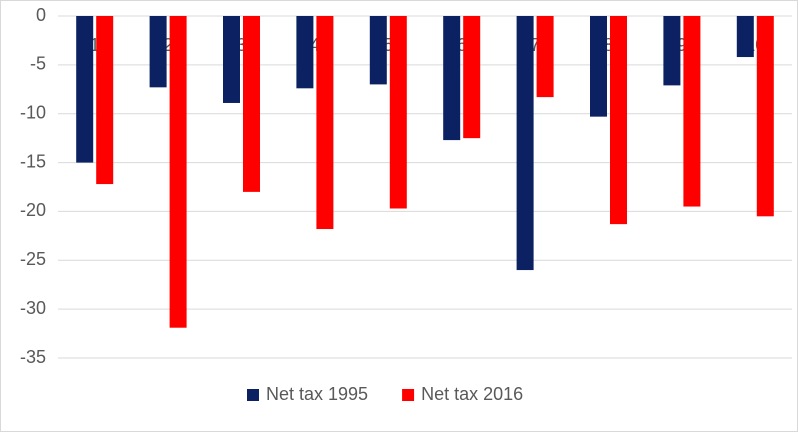  Describe the element at coordinates (33, 308) in the screenshot. I see `y-tick-label: -30` at that location.